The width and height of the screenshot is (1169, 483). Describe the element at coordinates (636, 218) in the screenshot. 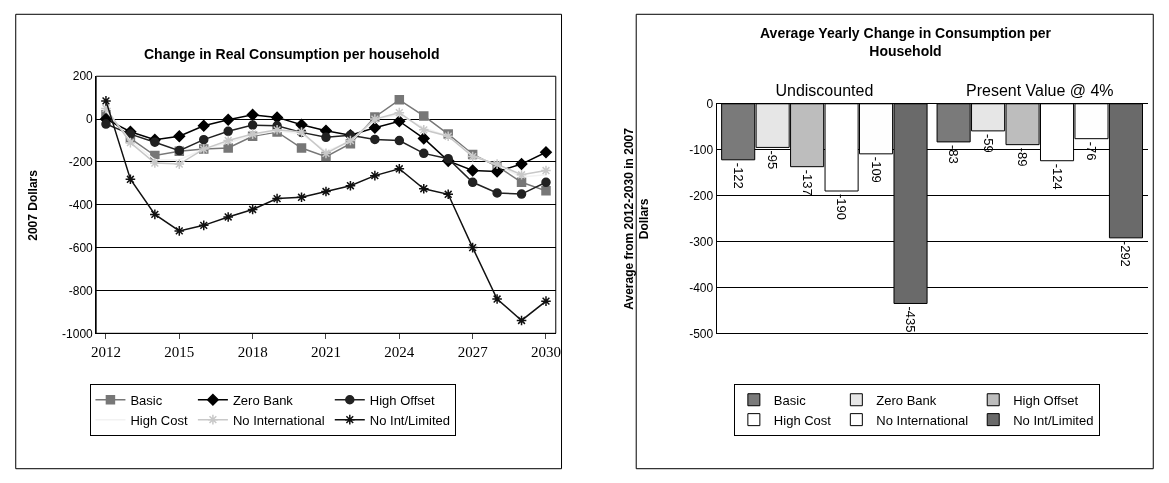

I see `y-axis-title: Average from 2012-2030 in 2007 Dollars` at that location.